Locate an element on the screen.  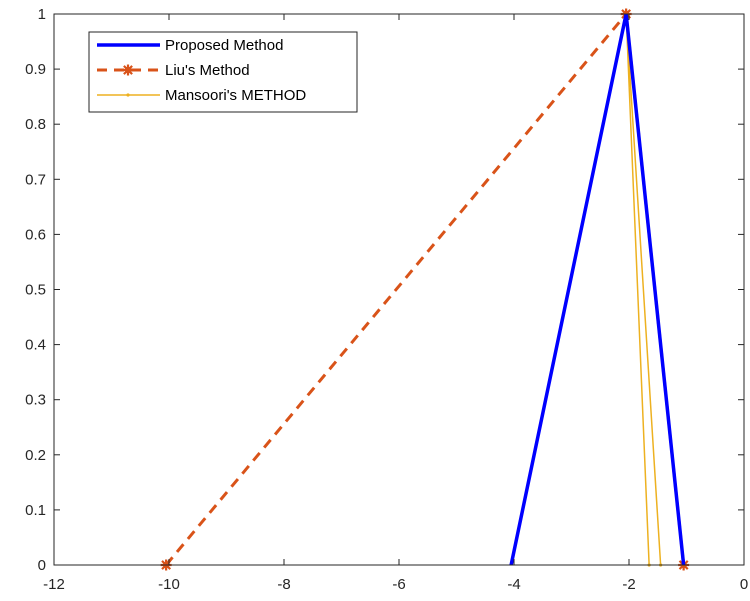
x-tick-label: -2 is located at coordinates (628, 584).